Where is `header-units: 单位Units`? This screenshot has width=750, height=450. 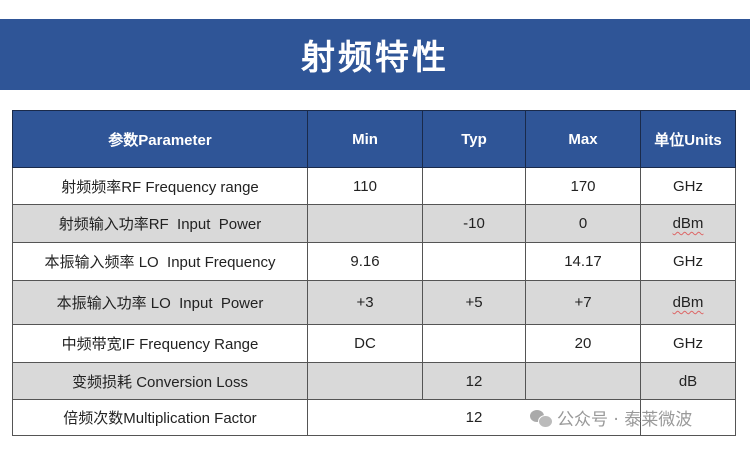 header-units: 单位Units is located at coordinates (688, 139).